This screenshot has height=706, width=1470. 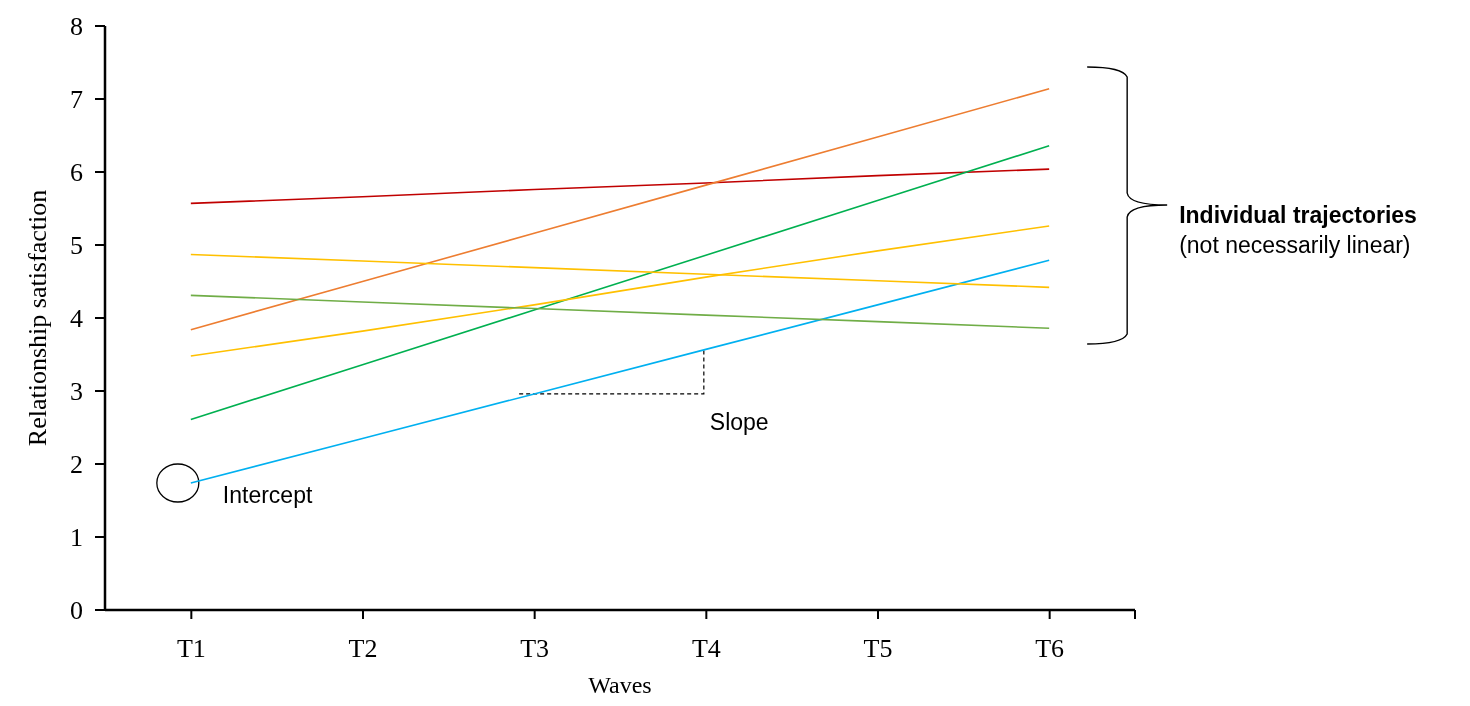 What do you see at coordinates (76, 100) in the screenshot?
I see `y-tick-label: 7` at bounding box center [76, 100].